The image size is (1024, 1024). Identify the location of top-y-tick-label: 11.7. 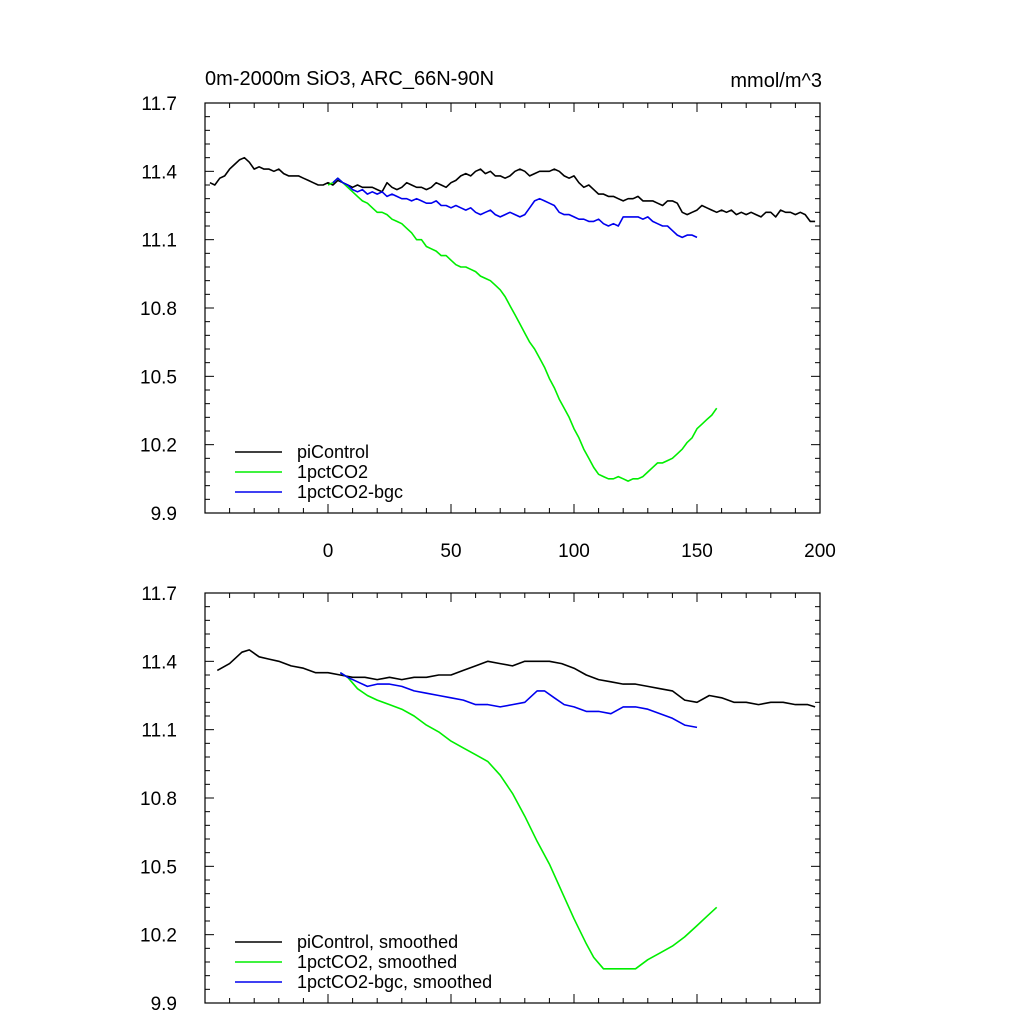
(159, 104).